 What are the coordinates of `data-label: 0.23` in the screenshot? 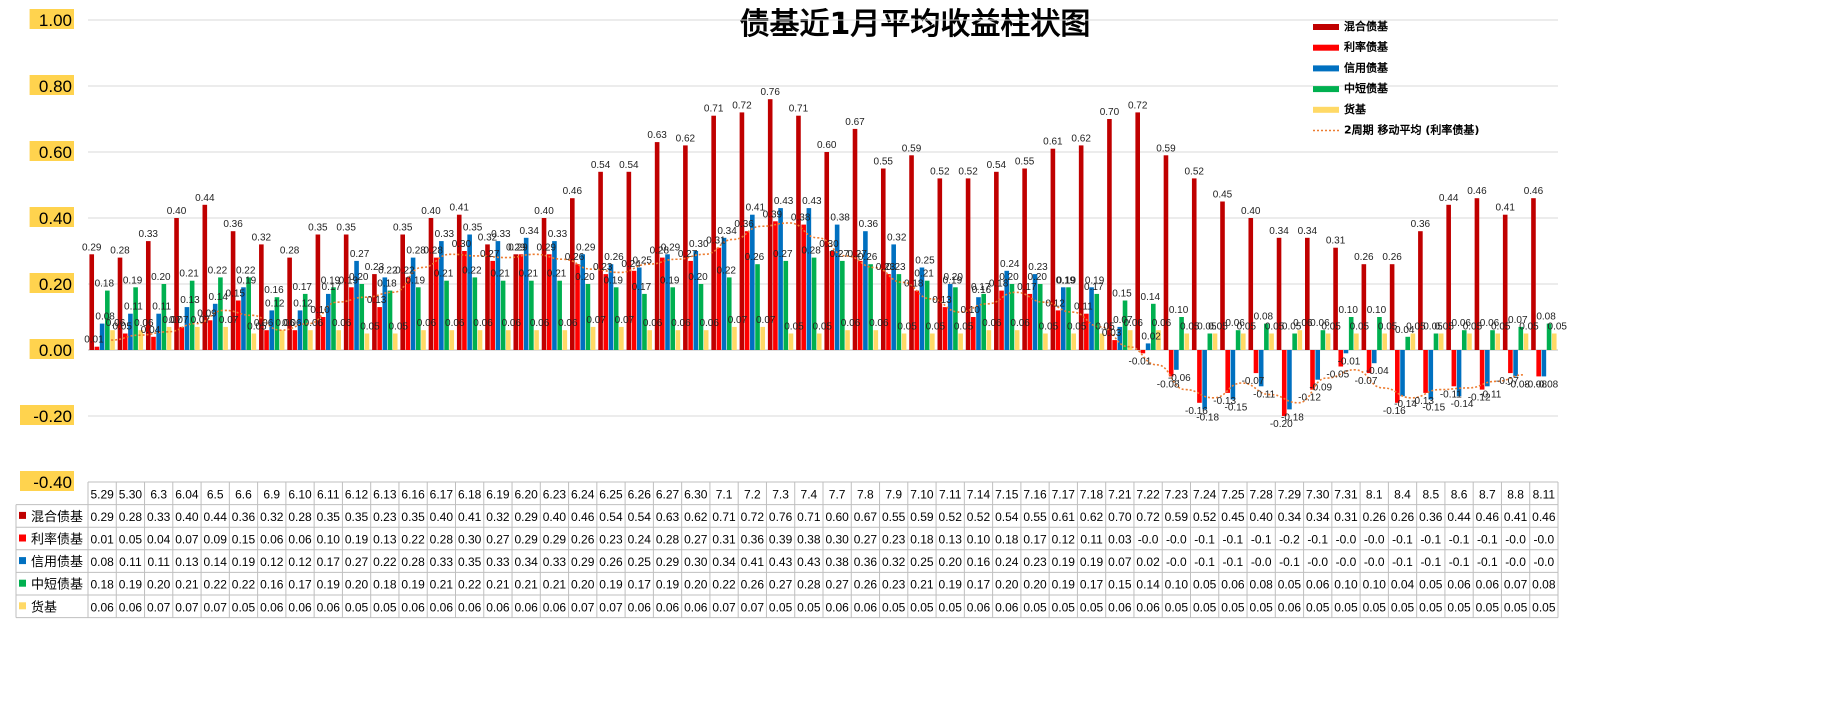 It's located at (603, 267).